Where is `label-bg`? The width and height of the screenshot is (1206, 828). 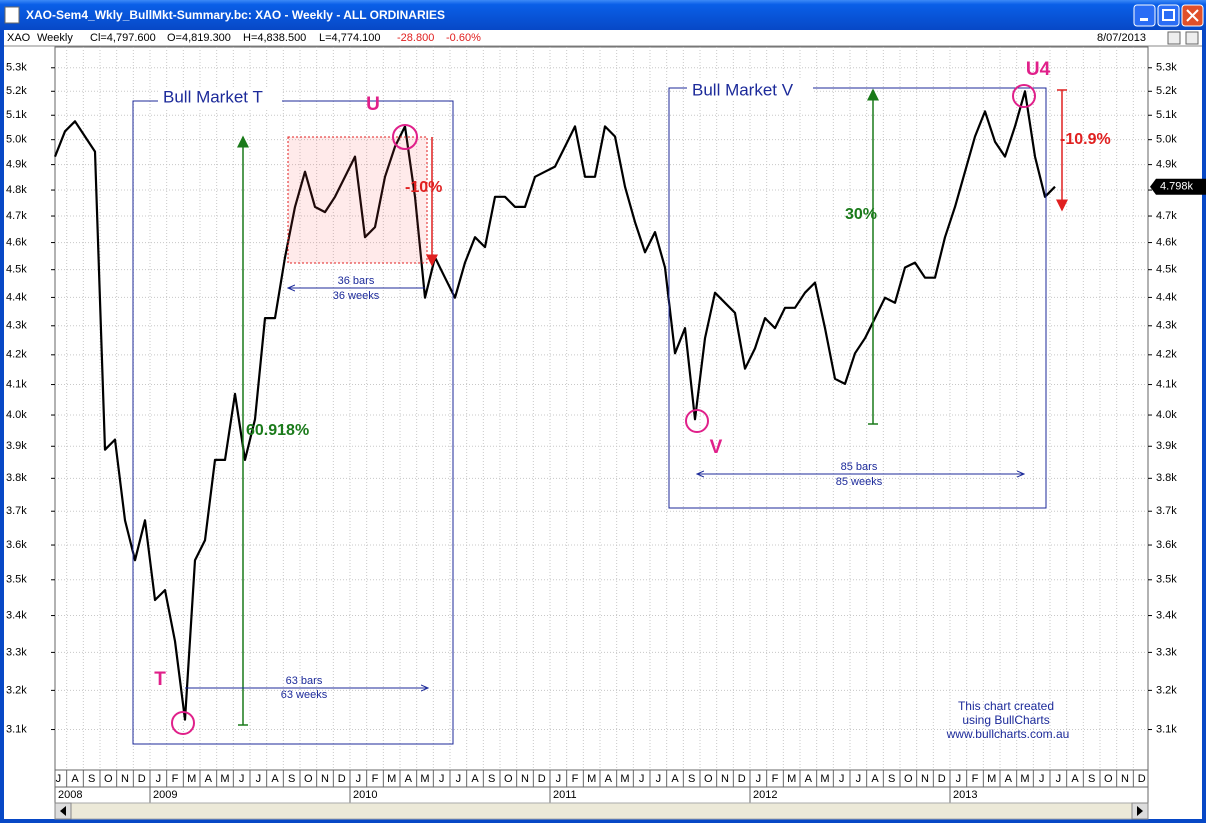
label-bg is located at coordinates (750, 90).